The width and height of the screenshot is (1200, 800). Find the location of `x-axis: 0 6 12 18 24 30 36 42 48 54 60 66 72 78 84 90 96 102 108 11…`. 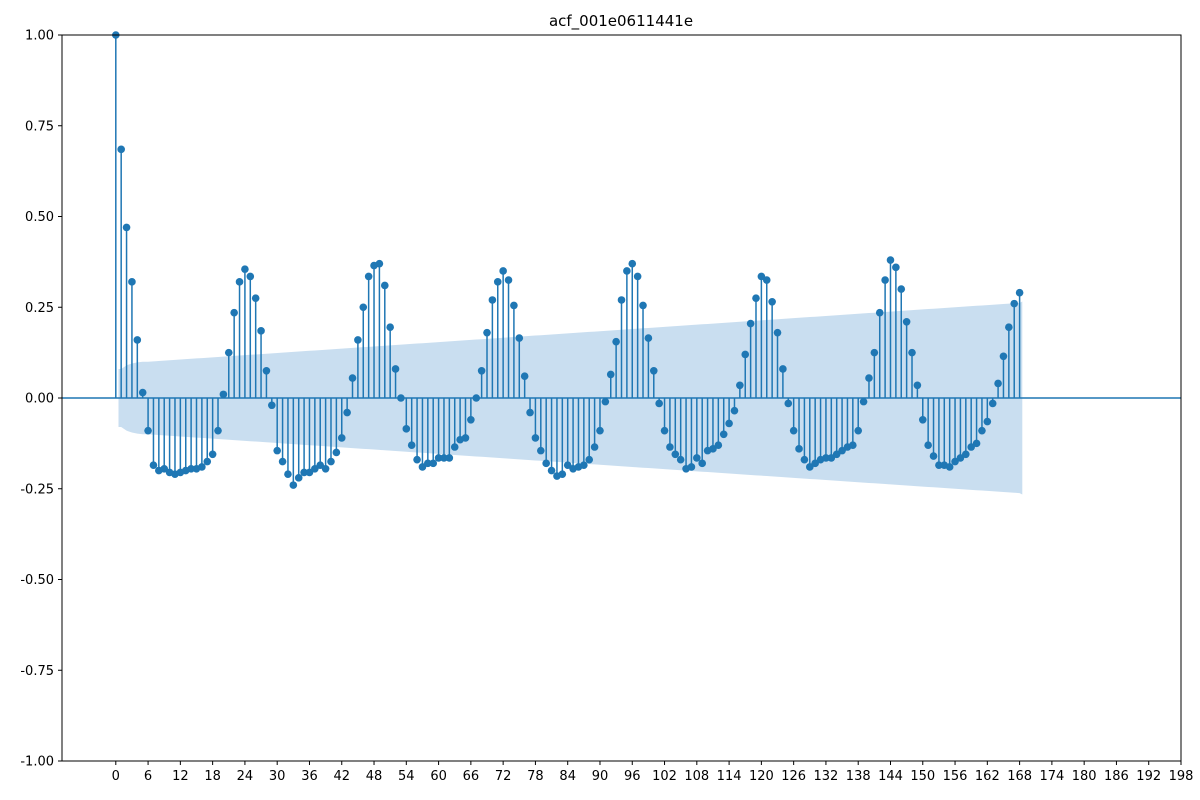

x-axis: 0 6 12 18 24 30 36 42 48 54 60 66 72 78 84 90 96 102 108 11… is located at coordinates (653, 772).